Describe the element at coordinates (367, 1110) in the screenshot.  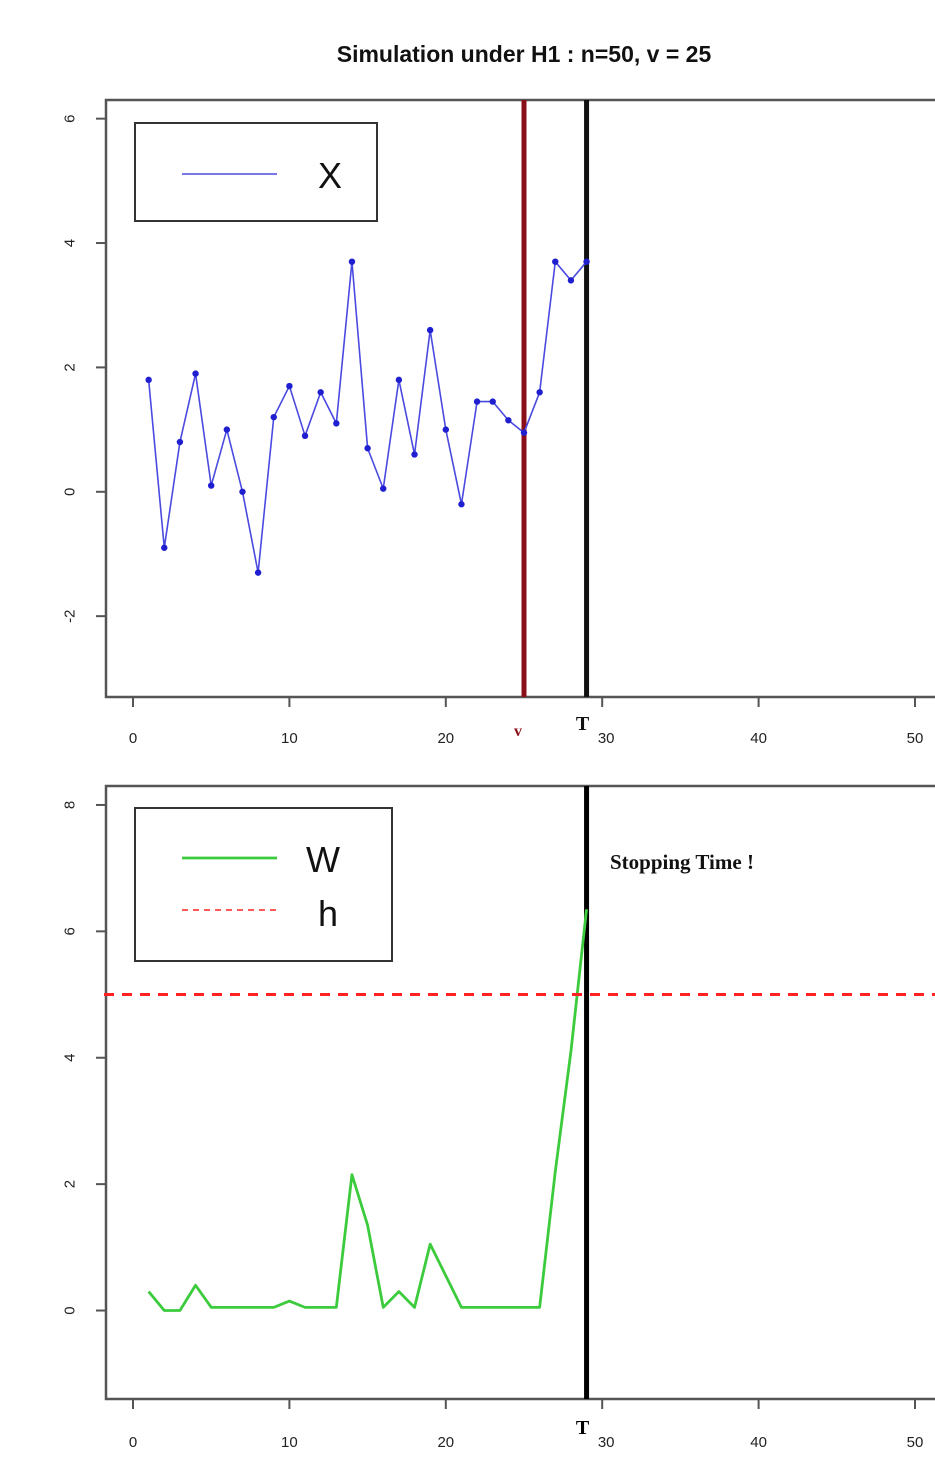
I see `series-line-W` at that location.